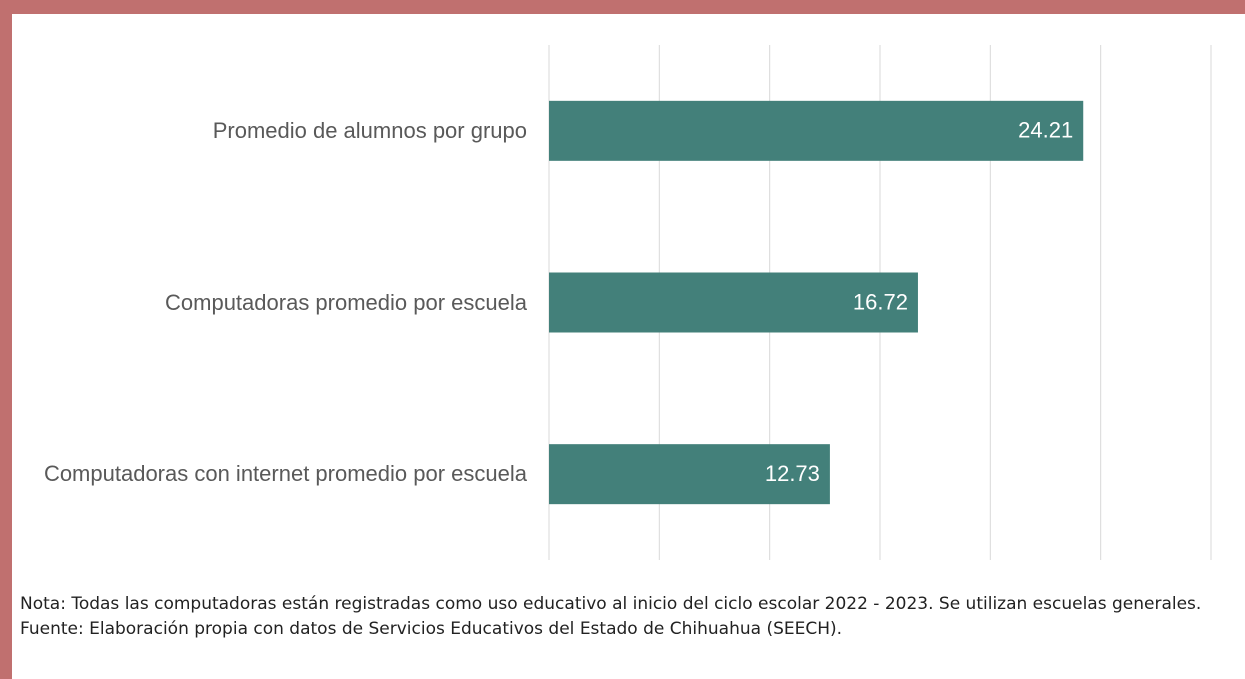  What do you see at coordinates (1045, 130) in the screenshot?
I see `value-label: 24.21` at bounding box center [1045, 130].